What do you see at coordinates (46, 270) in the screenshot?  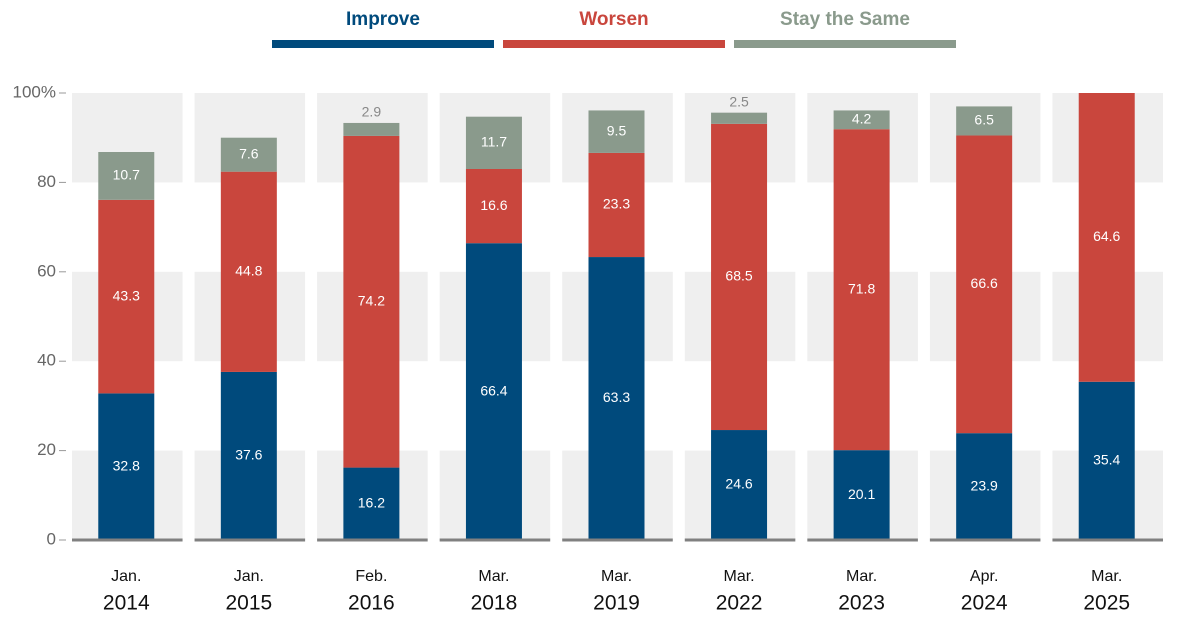 I see `y-tick-label: 60` at bounding box center [46, 270].